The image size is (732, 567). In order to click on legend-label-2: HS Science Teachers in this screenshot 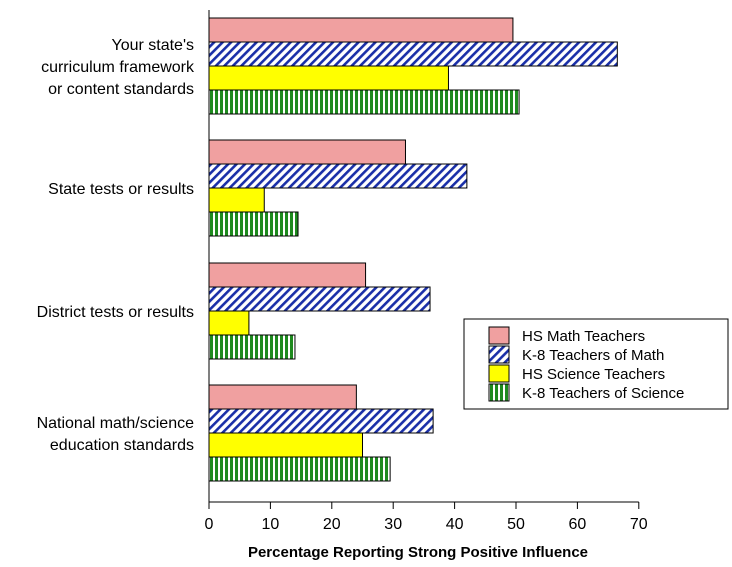, I will do `click(593, 374)`.